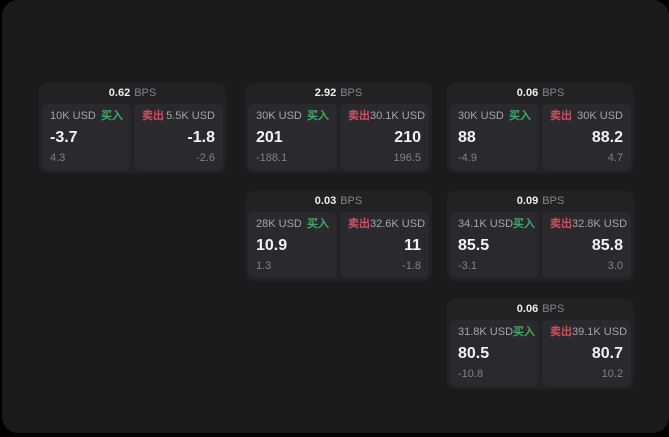 Image resolution: width=669 pixels, height=437 pixels. I want to click on quote-card: 0.06 BPS 30K USD 买入 88 -4.9 卖出 30K USD, so click(540, 128).